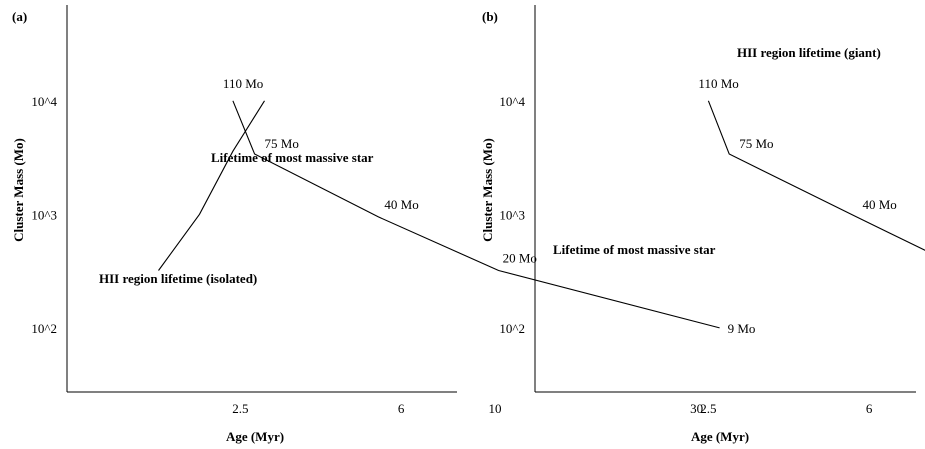 The image size is (925, 449). Describe the element at coordinates (178, 278) in the screenshot. I see `panel-a-series-2-name: HII region lifetime (isolated)` at that location.